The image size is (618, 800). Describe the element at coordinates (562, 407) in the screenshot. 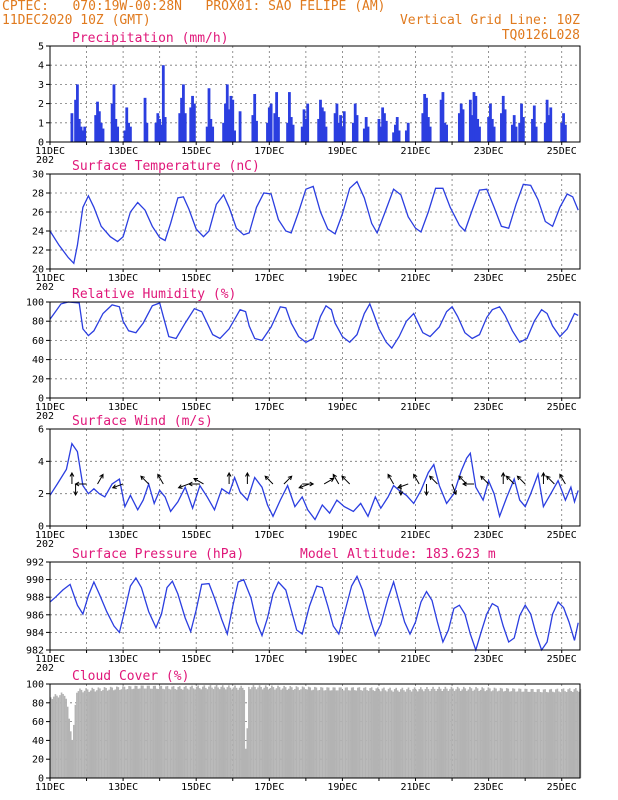

I see `x-tick-label: 25DEC` at that location.